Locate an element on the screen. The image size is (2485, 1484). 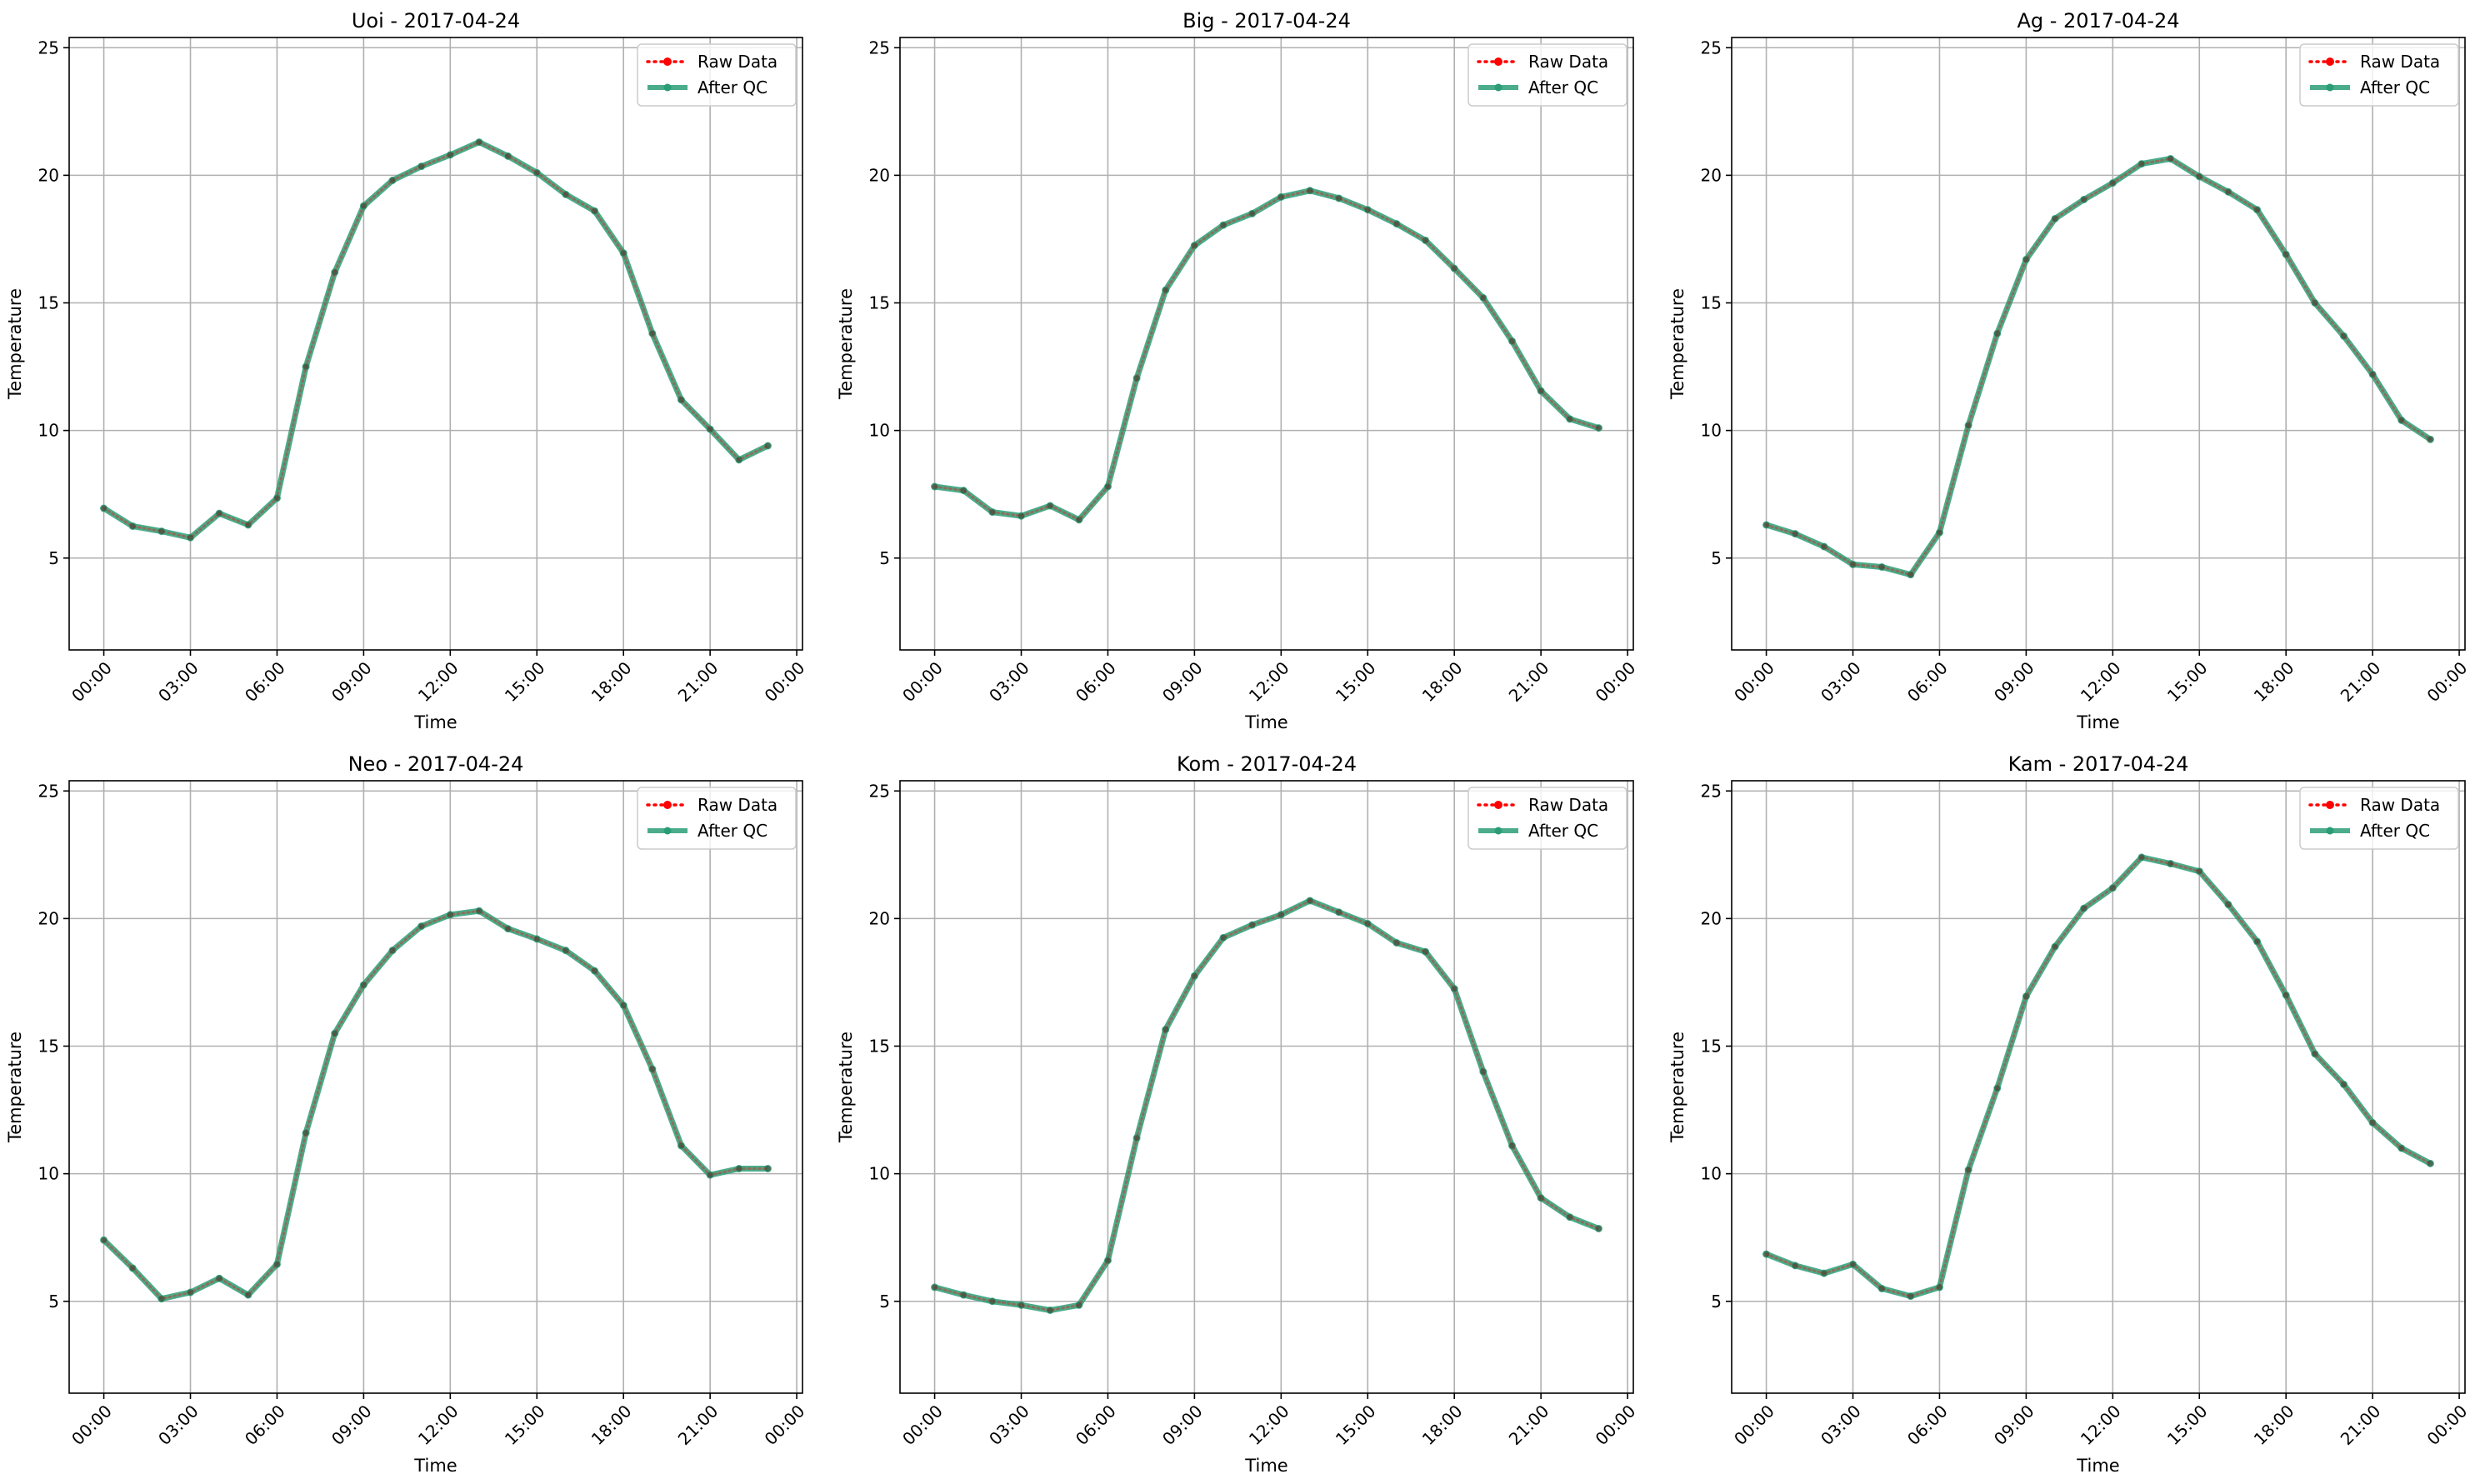
plot-frame is located at coordinates (1266, 344).